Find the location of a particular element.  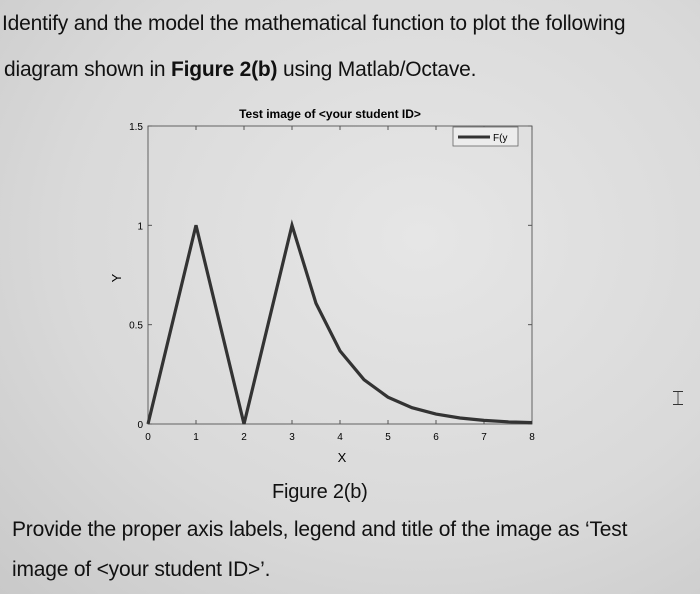

legend: F(y is located at coordinates (485, 136).